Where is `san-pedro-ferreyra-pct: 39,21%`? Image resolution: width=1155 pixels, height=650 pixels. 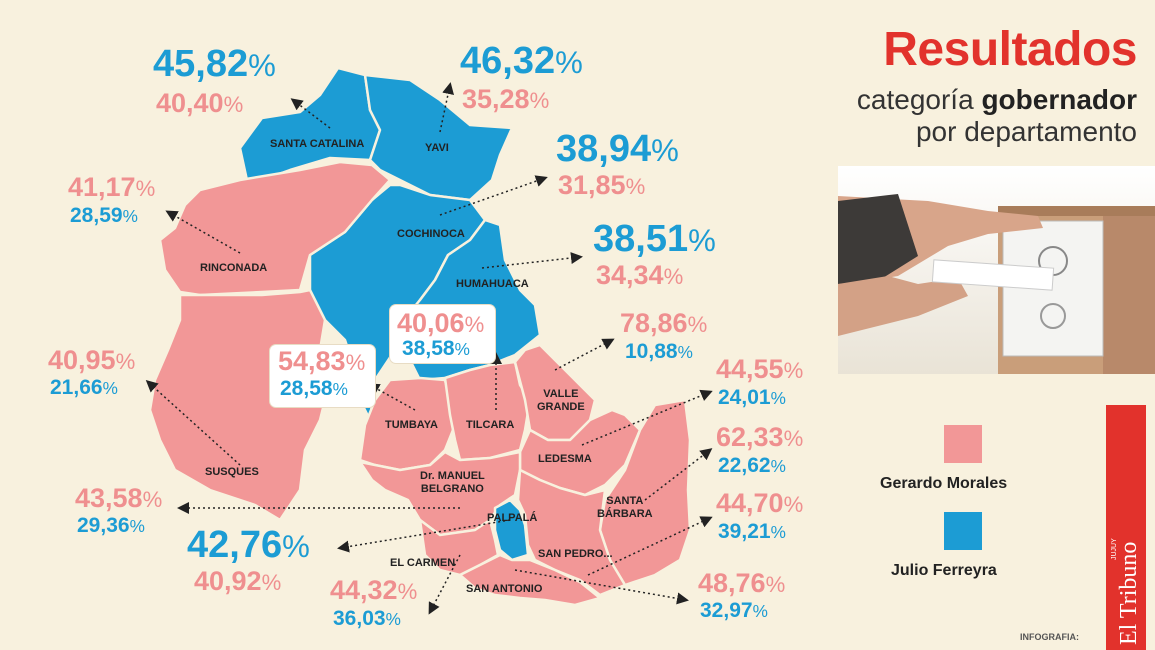
san-pedro-ferreyra-pct: 39,21% is located at coordinates (752, 531).